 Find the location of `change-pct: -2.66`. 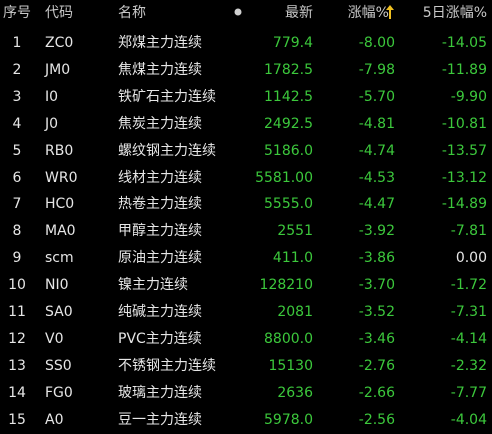

change-pct: -2.66 is located at coordinates (376, 392).